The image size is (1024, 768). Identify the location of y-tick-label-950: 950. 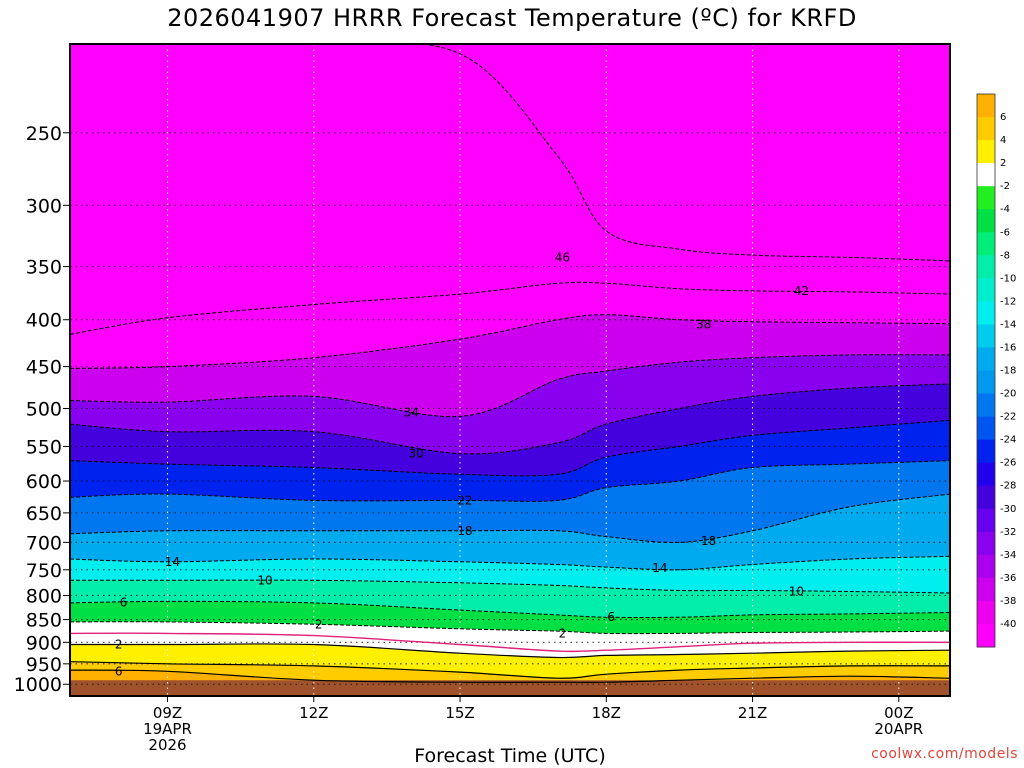
(44, 665).